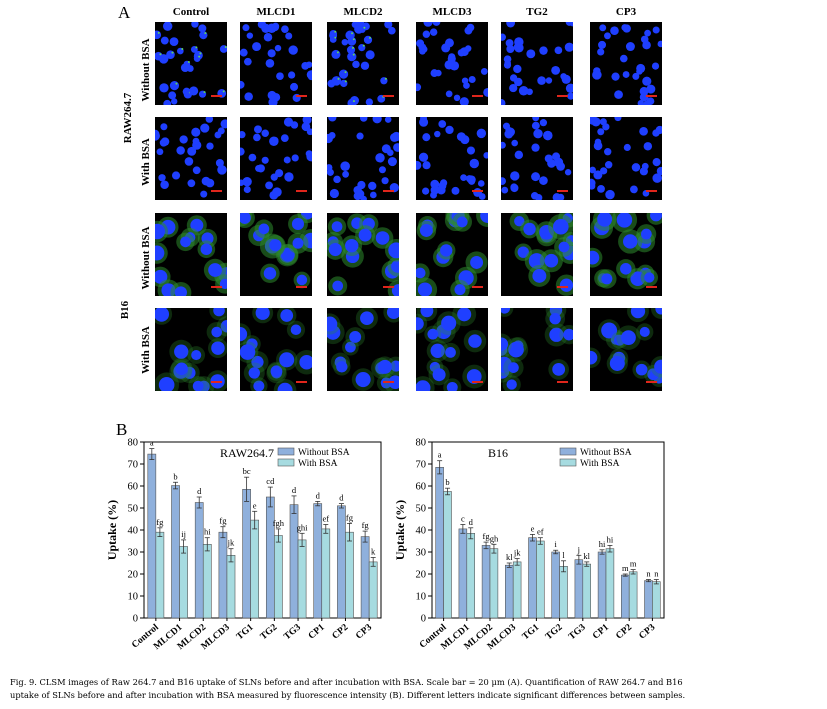 The height and width of the screenshot is (709, 827). Describe the element at coordinates (579, 589) in the screenshot. I see `bar-without-tg3` at that location.